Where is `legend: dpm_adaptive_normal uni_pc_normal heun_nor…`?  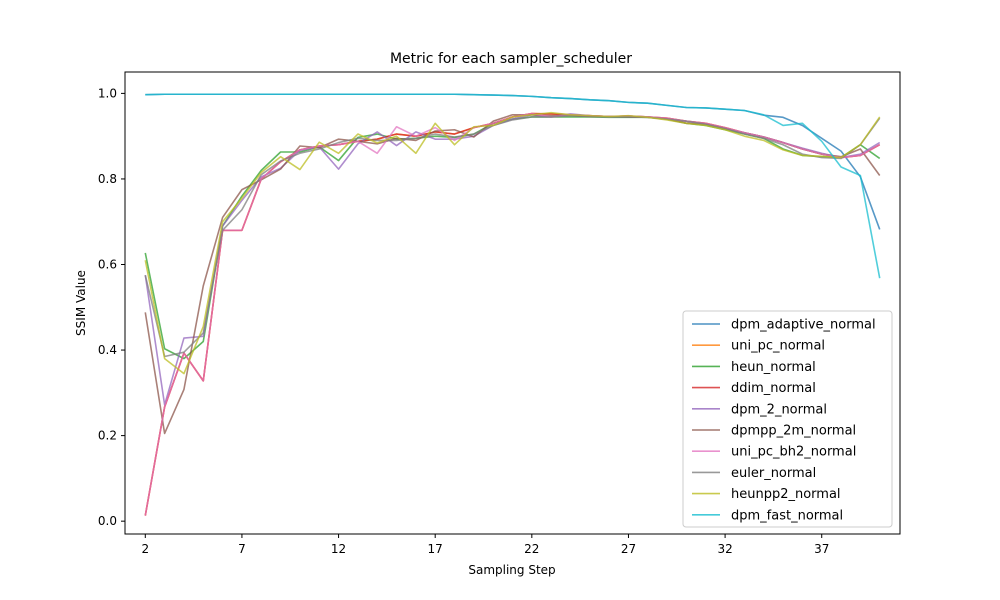
legend: dpm_adaptive_normal uni_pc_normal heun_nor… is located at coordinates (787, 419).